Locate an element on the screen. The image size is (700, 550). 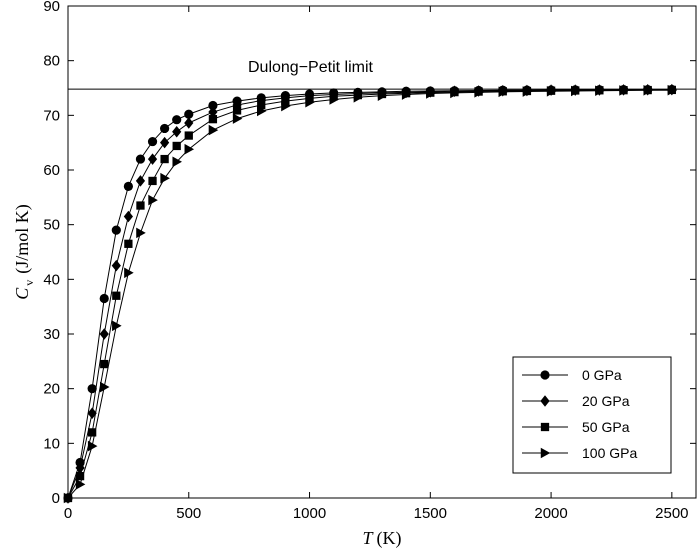
legend: 0 GPa 20 GPa 50 GPa 100 GPa is located at coordinates (592, 415).